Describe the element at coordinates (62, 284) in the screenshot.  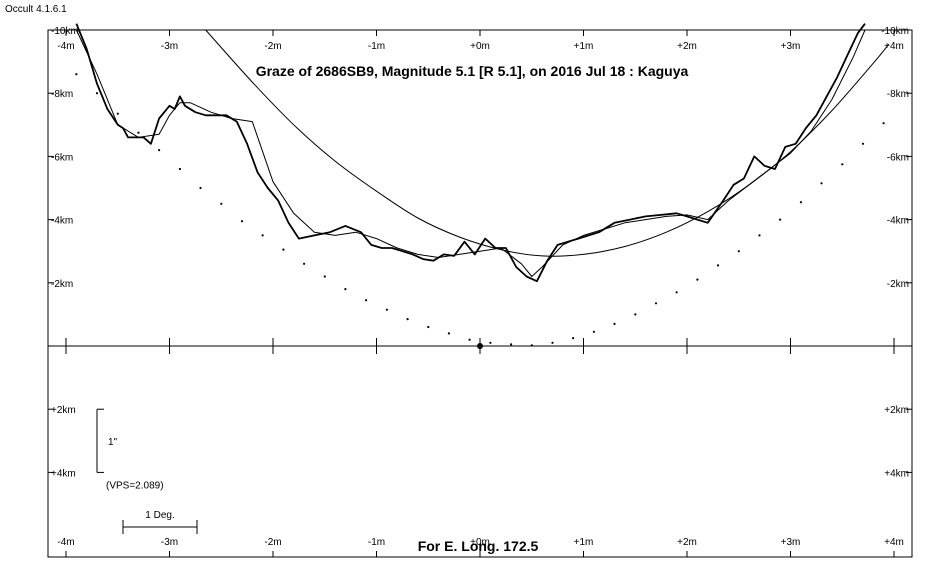
I see `y-tick-label-left: -2km` at that location.